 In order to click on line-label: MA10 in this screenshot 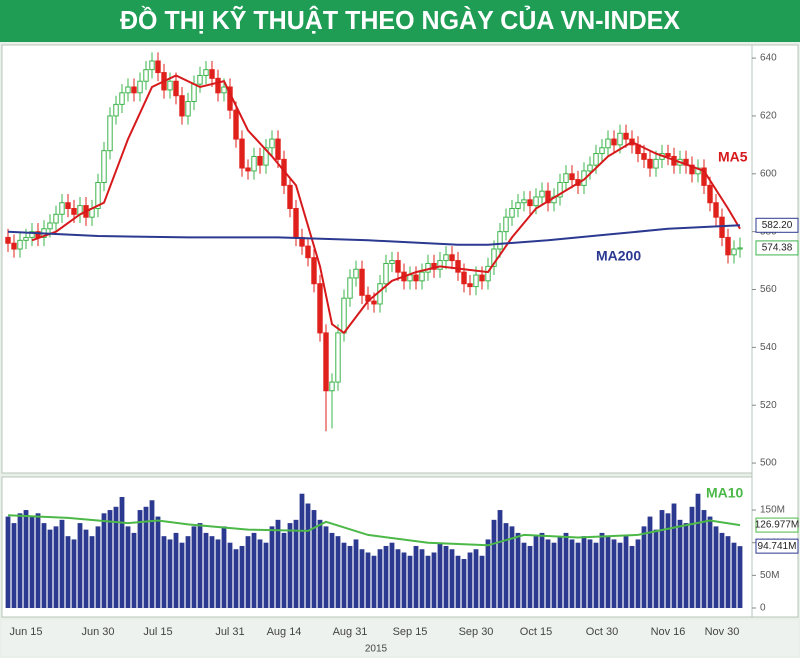, I will do `click(725, 493)`.